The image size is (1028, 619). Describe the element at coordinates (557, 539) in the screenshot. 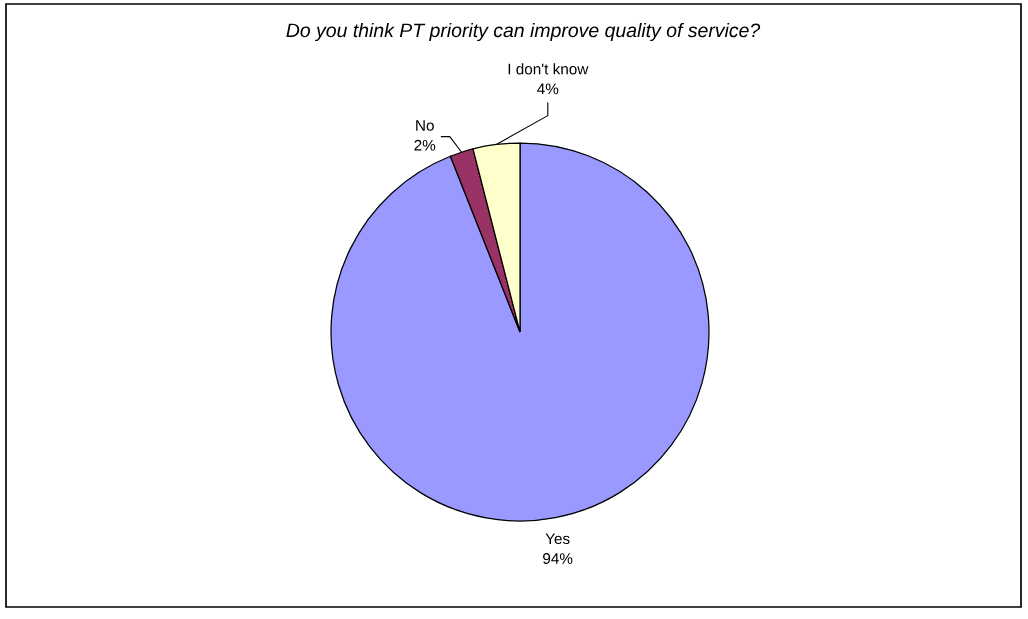

I see `slice-label: Yes` at that location.